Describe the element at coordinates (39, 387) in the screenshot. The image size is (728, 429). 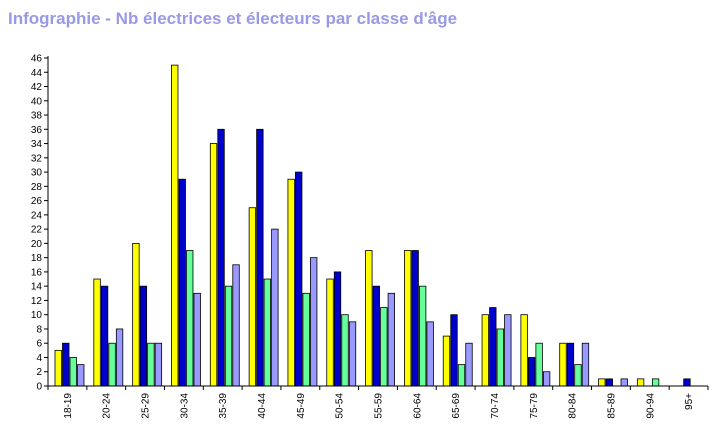
I see `y-tick-label: 0` at that location.